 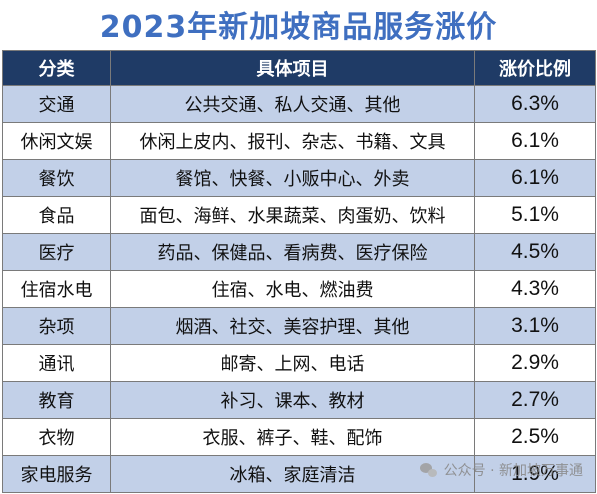 What do you see at coordinates (535, 363) in the screenshot?
I see `cell-percentage: 2.9%` at bounding box center [535, 363].